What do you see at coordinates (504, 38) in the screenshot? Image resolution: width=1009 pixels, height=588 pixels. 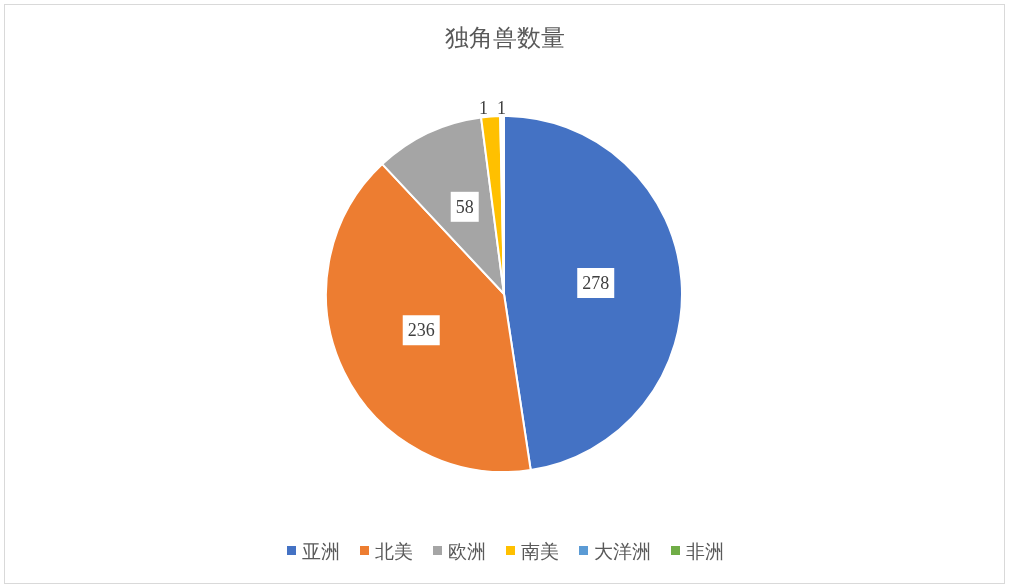 I see `chart-title: 独角兽数量` at bounding box center [504, 38].